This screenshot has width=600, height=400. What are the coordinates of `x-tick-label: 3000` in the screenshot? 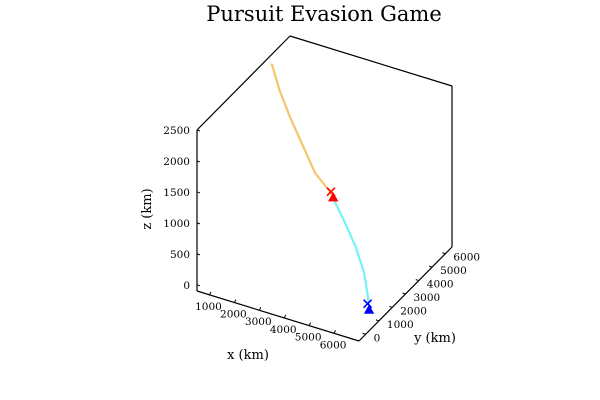 It's located at (258, 322).